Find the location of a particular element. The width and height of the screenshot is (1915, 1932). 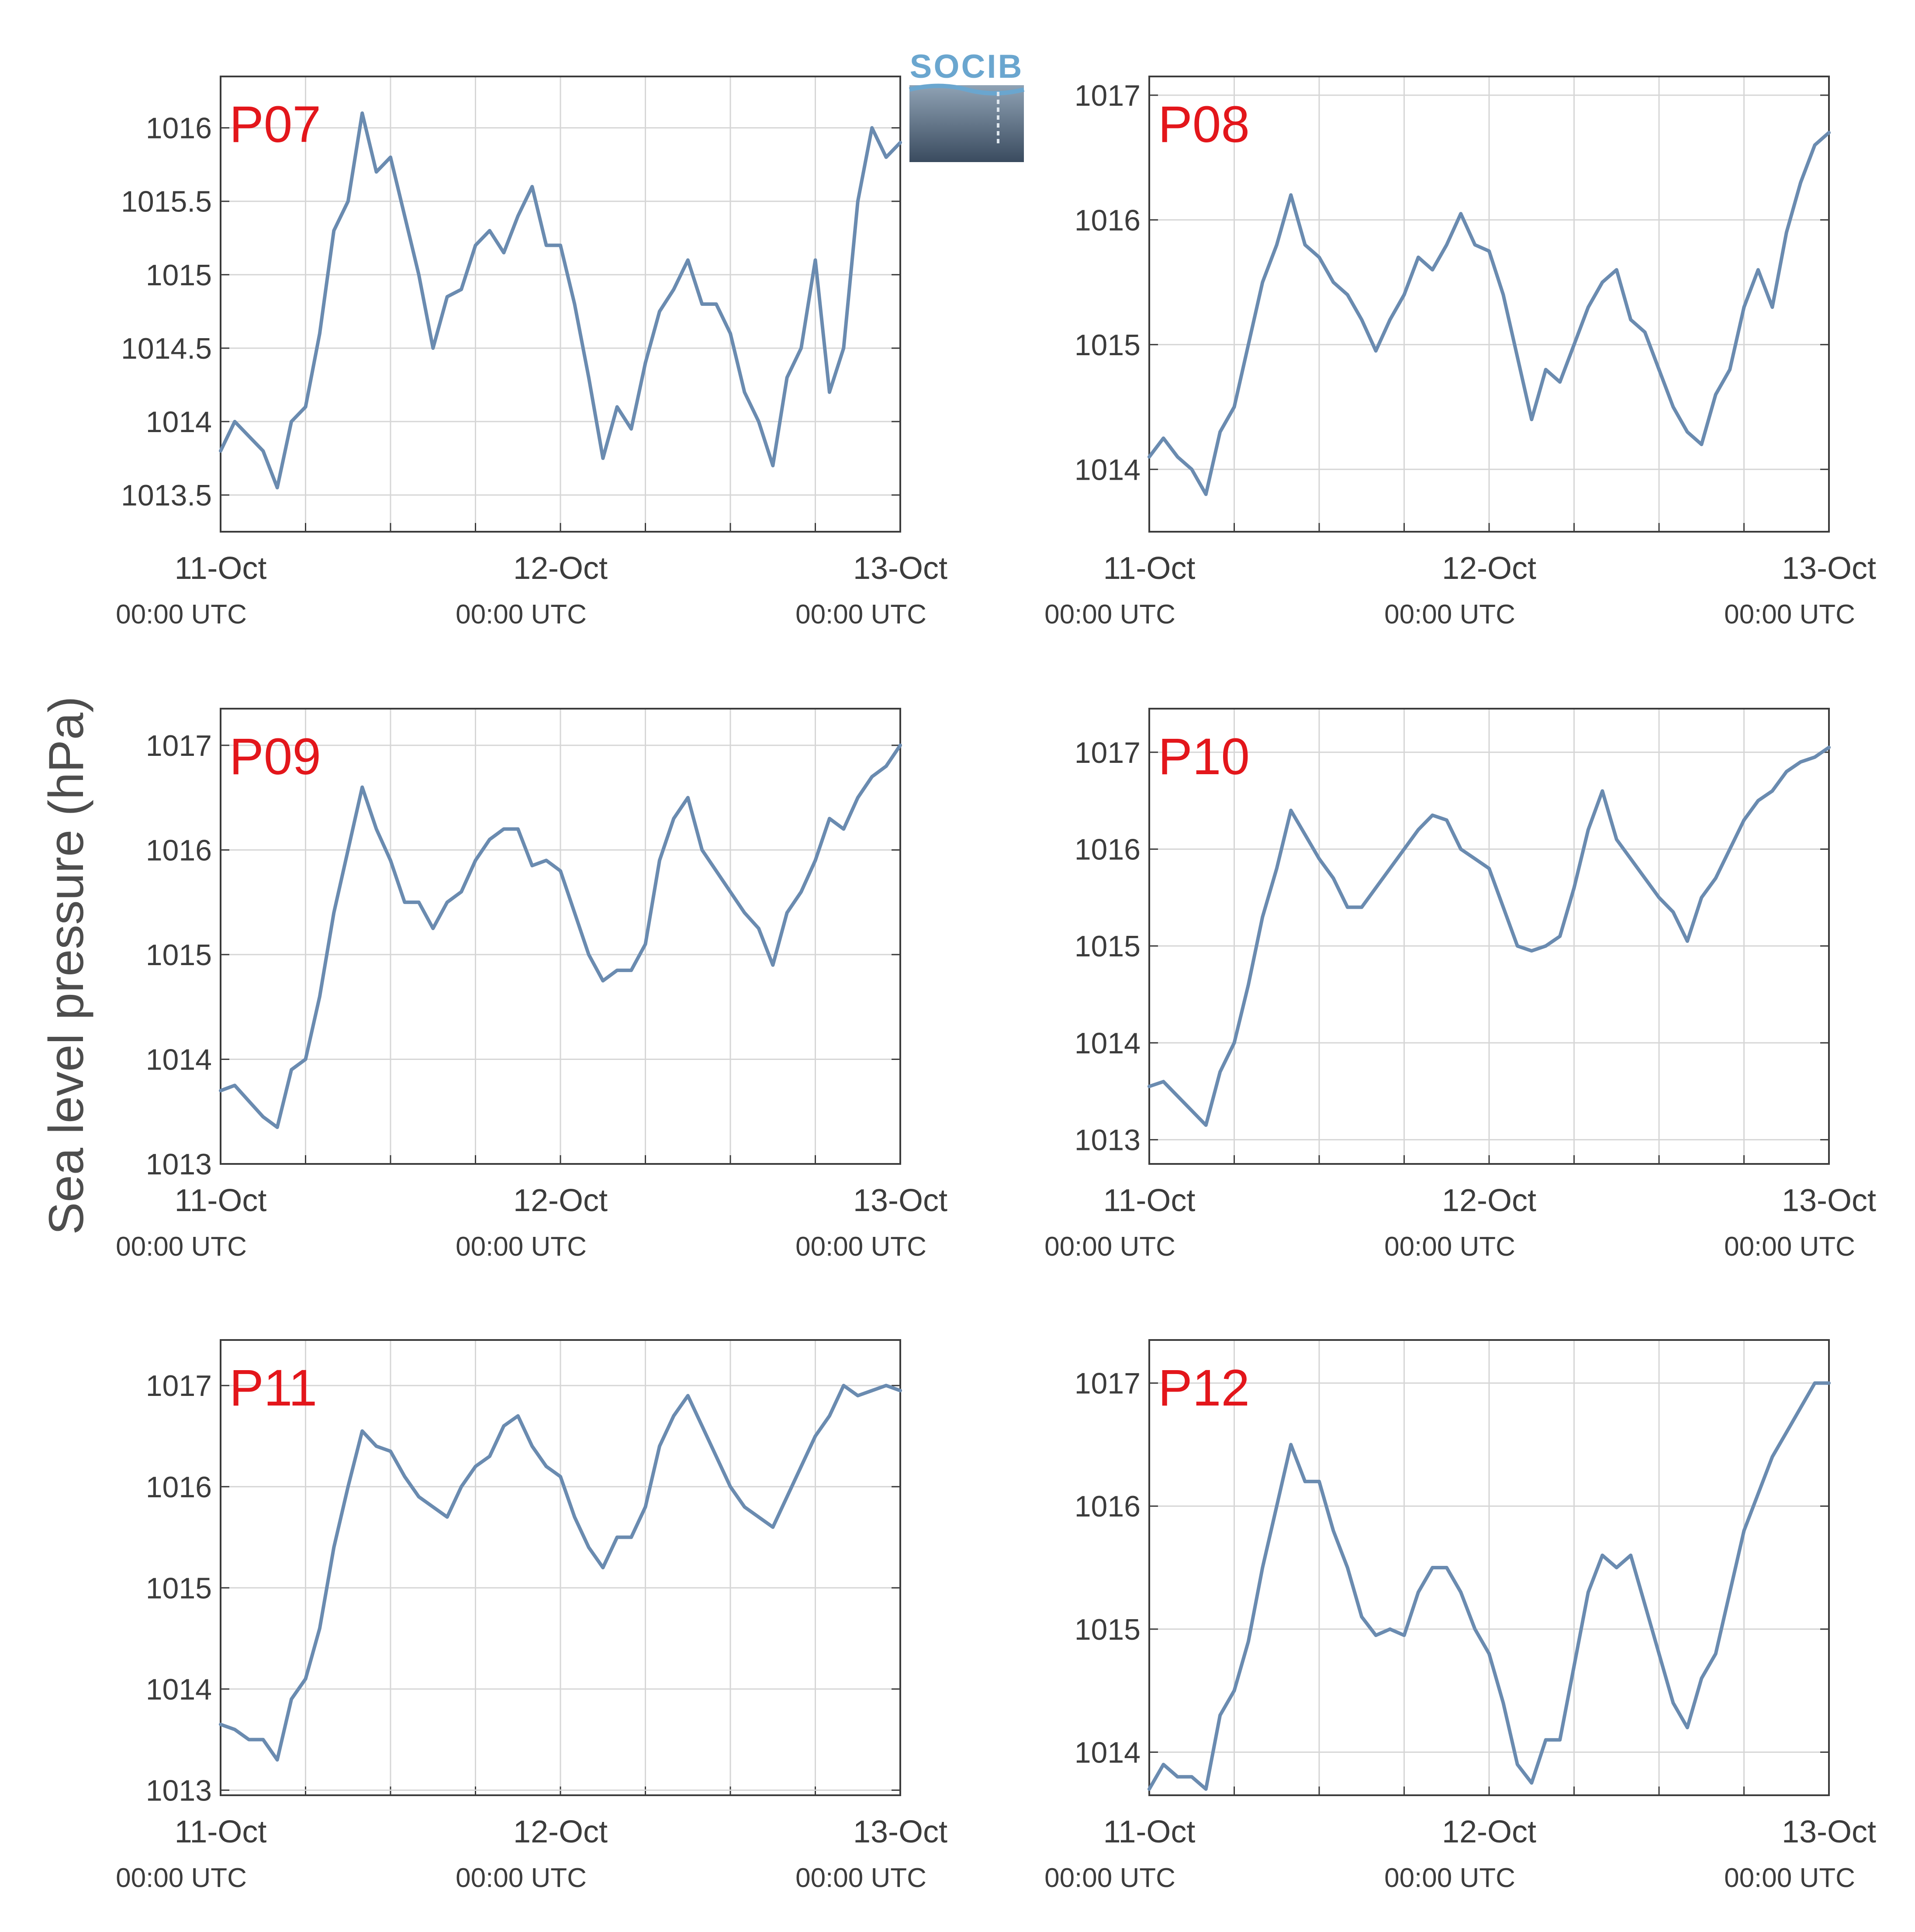

y-tick-label: 1014.5 is located at coordinates (166, 348).